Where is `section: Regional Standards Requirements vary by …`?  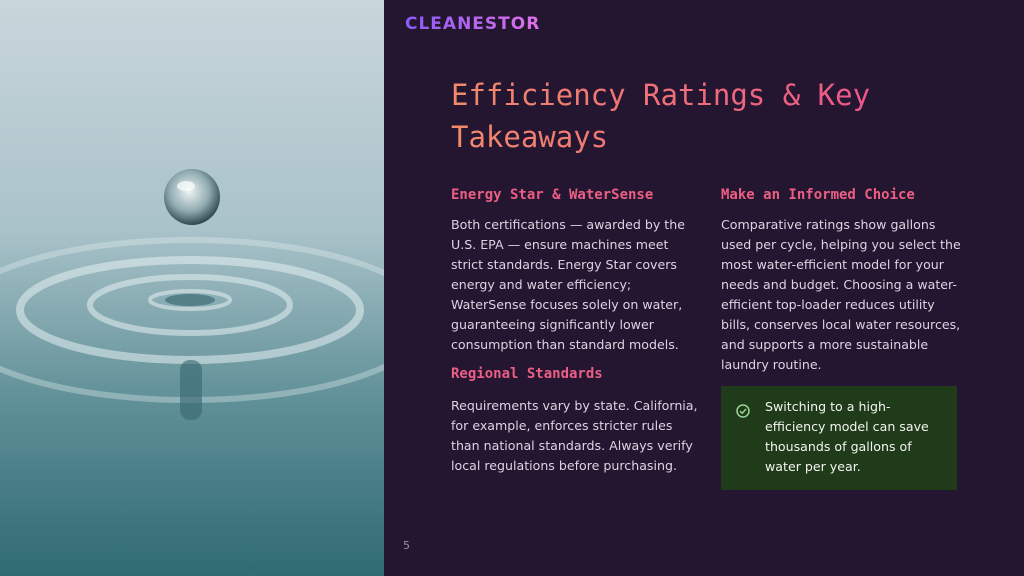
section: Regional Standards Requirements vary by … is located at coordinates (576, 421).